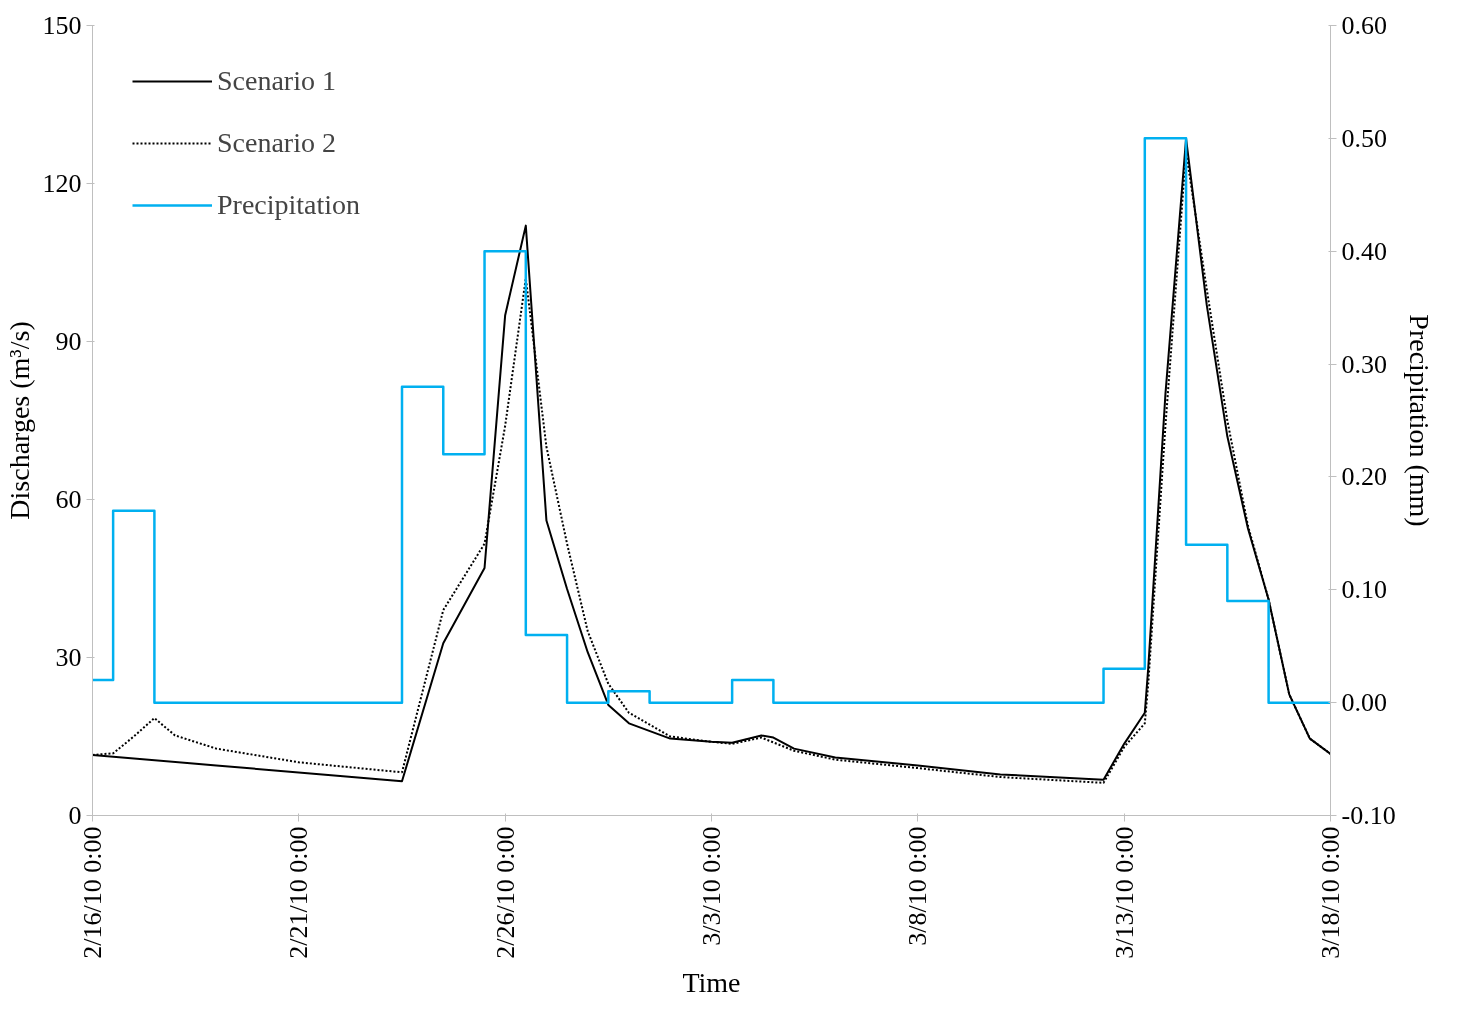 The height and width of the screenshot is (1030, 1465). What do you see at coordinates (276, 143) in the screenshot?
I see `legend-label: Scenario 2` at bounding box center [276, 143].